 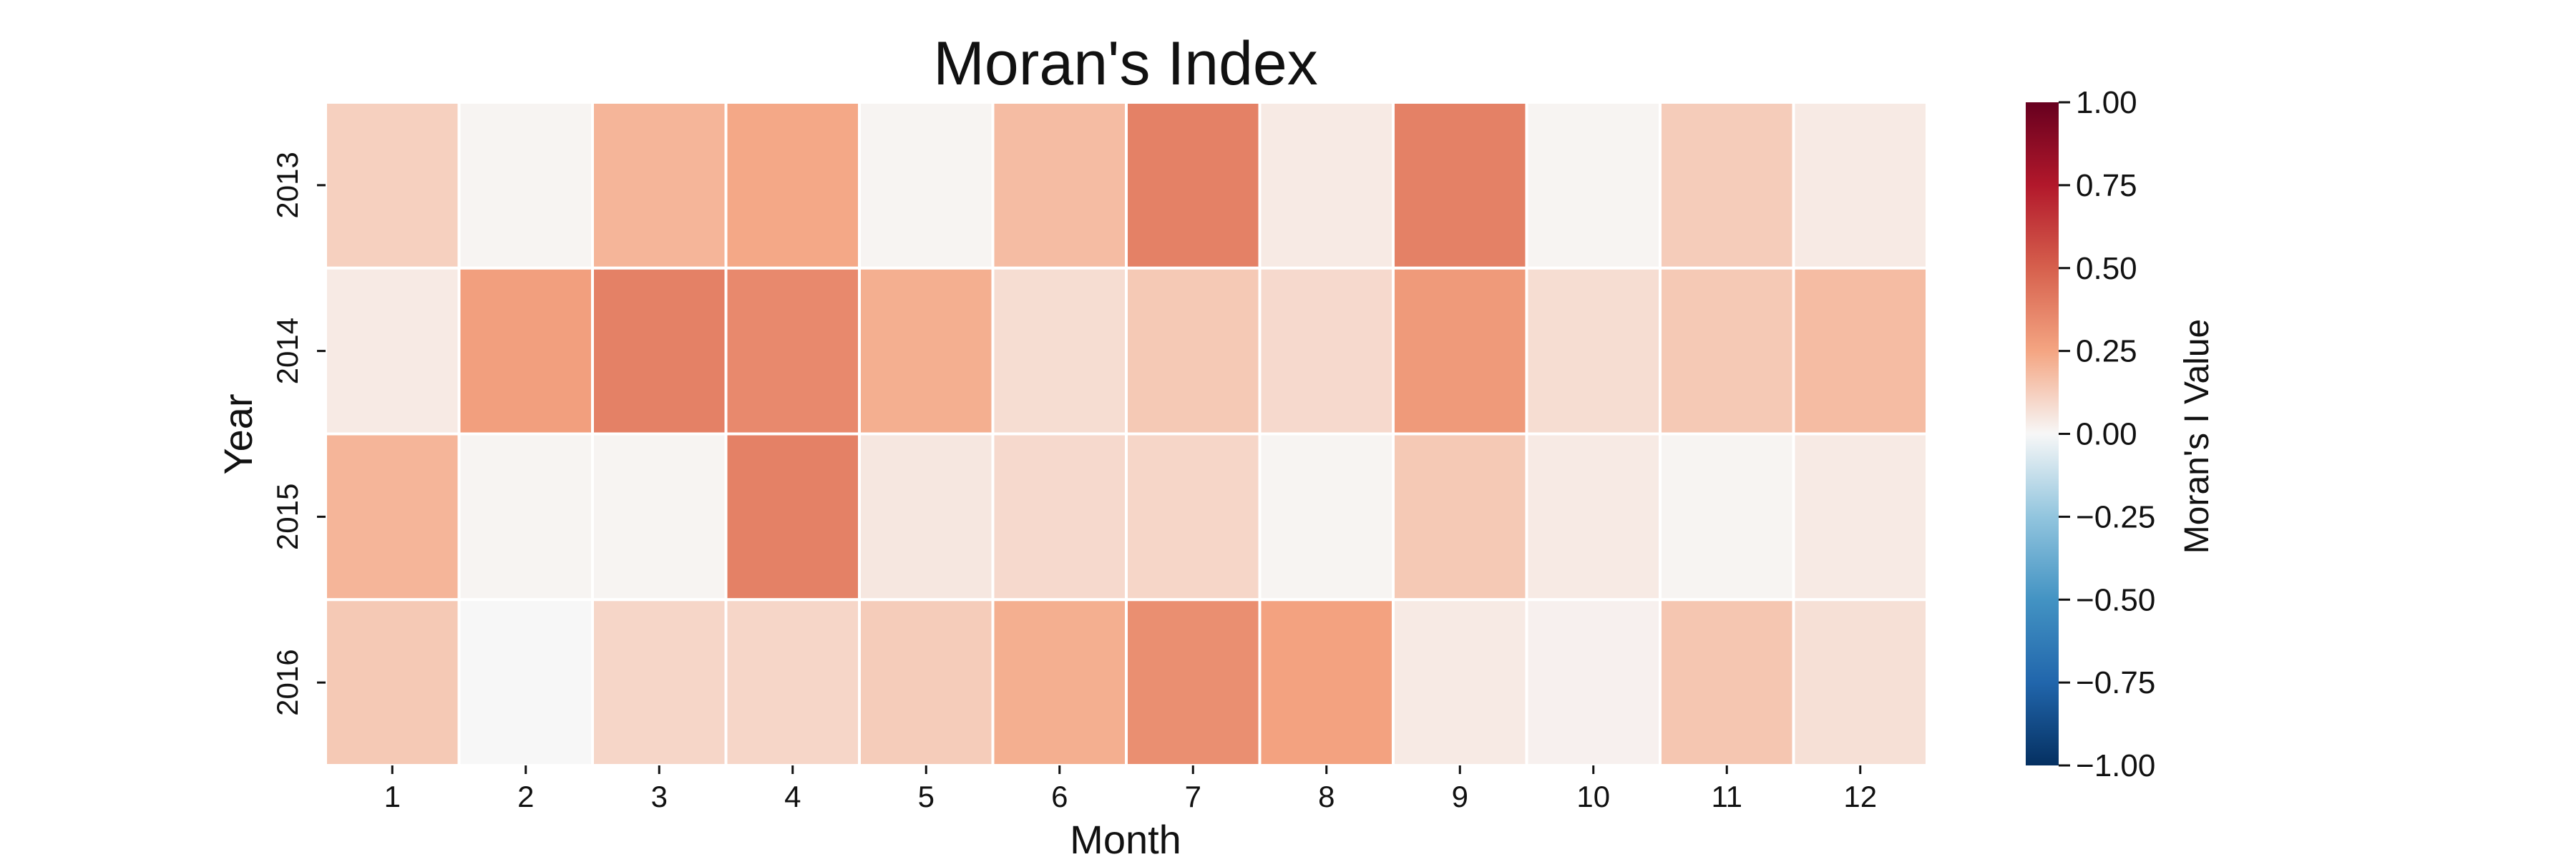 What do you see at coordinates (2106, 268) in the screenshot?
I see `colorbar-tick-label: 0.50` at bounding box center [2106, 268].